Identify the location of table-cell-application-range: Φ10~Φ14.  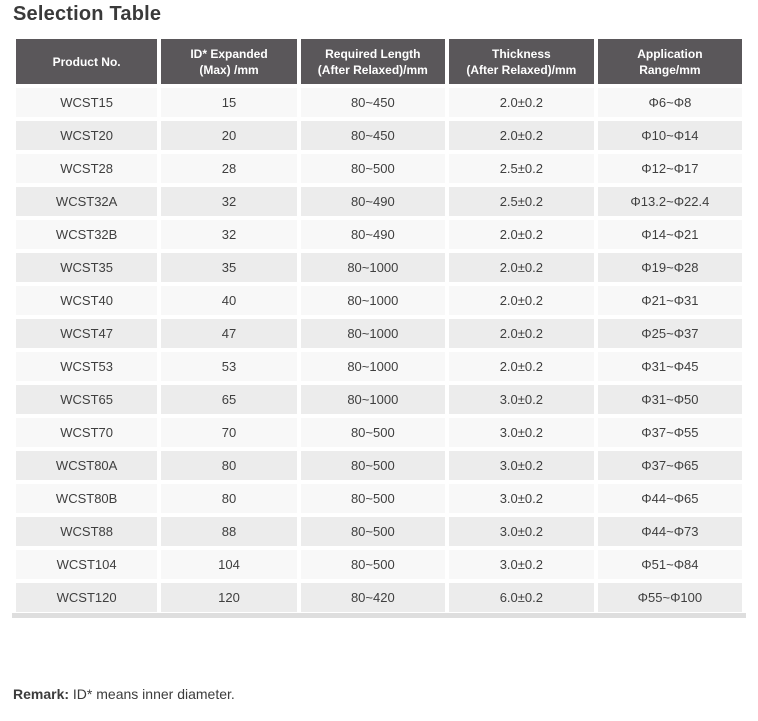
(670, 135).